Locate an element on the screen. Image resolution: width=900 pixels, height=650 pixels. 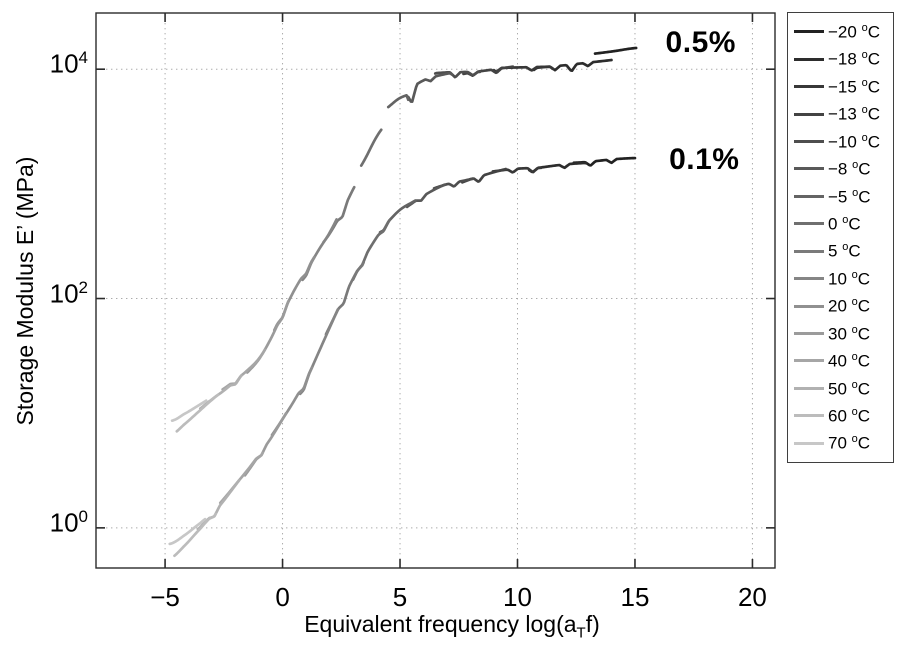
legend-item-−8°C: −8 oC is located at coordinates (843, 169).